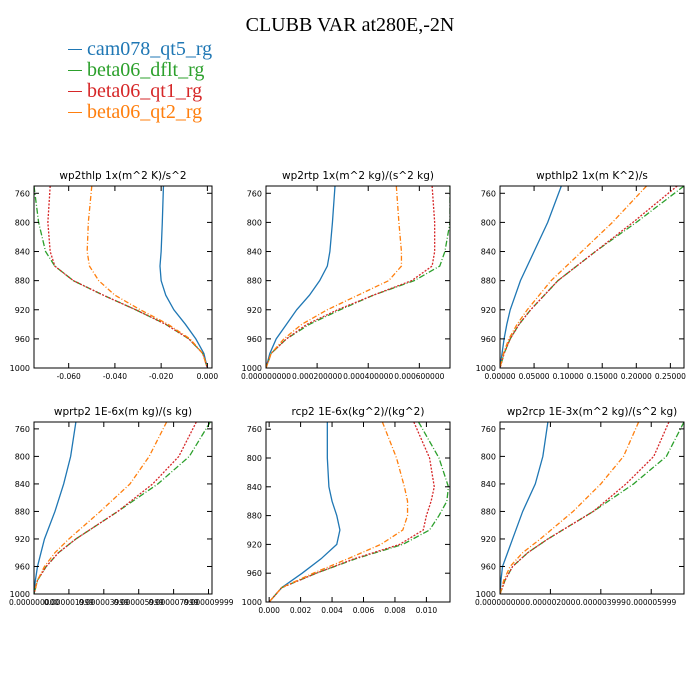 Image resolution: width=700 pixels, height=700 pixels. Describe the element at coordinates (350, 25) in the screenshot. I see `figure-title: CLUBB VAR at280E,-2N` at that location.